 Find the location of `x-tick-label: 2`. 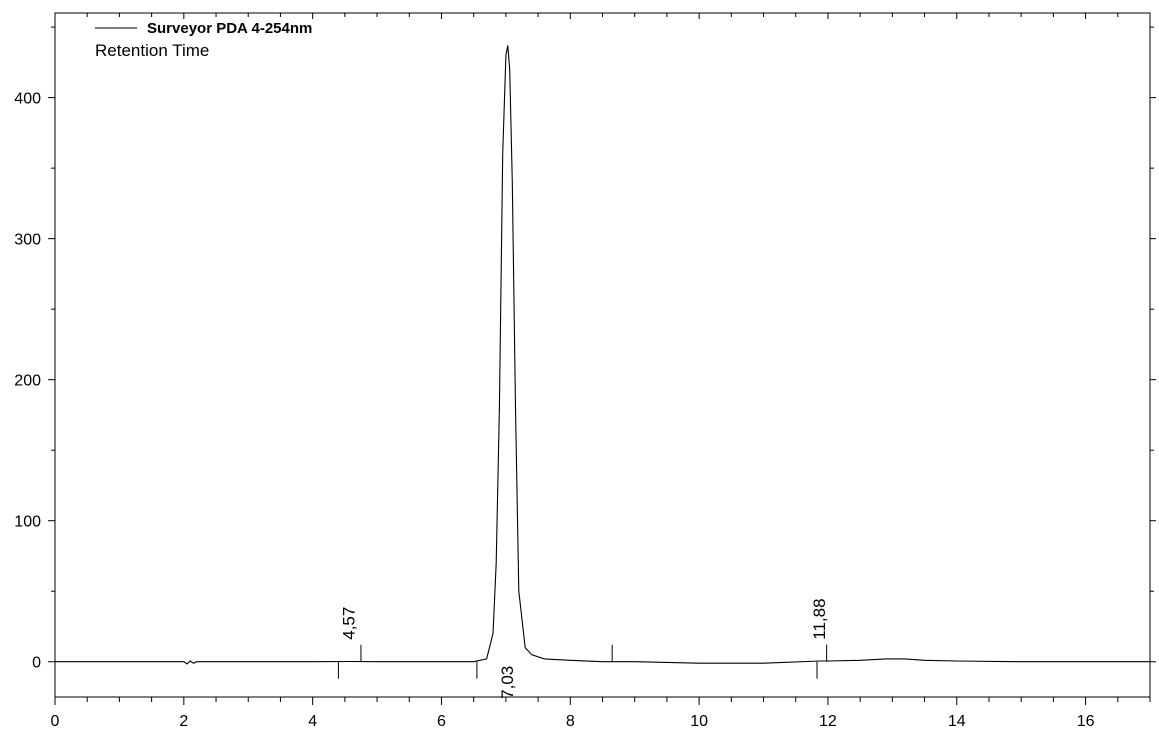

x-tick-label: 2 is located at coordinates (183, 721).